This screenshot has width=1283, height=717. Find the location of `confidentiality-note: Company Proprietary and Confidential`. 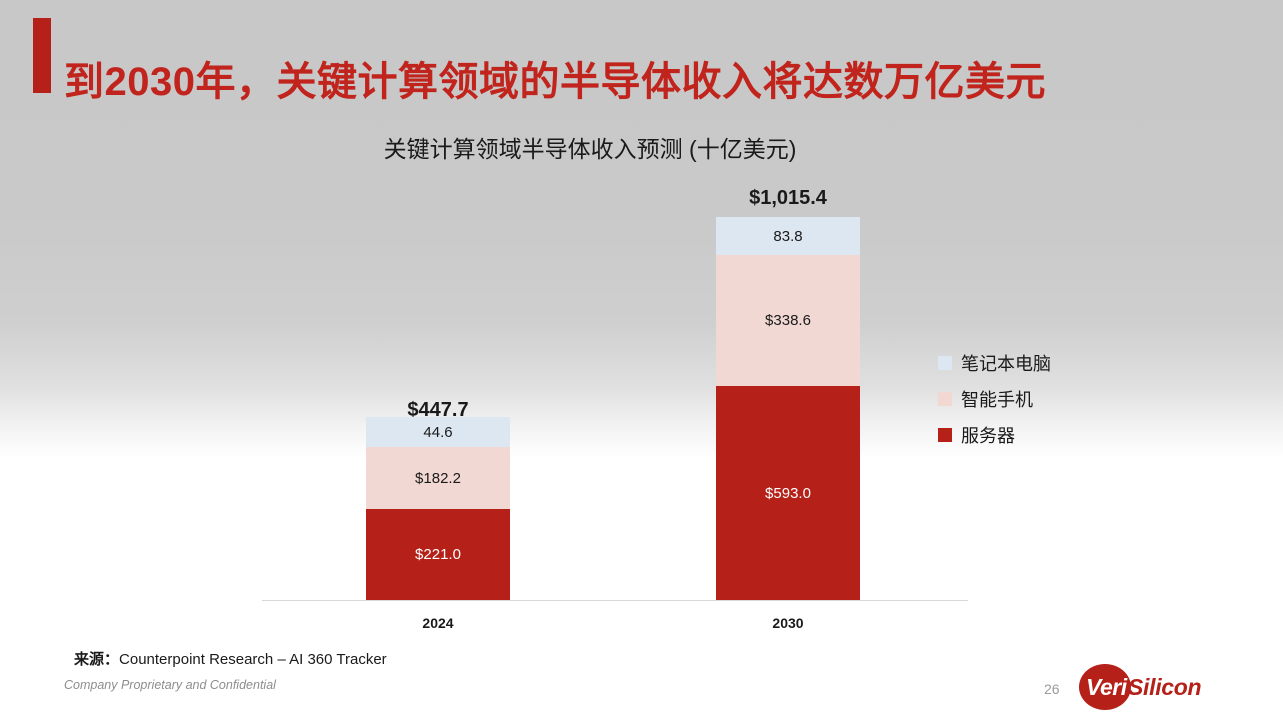

confidentiality-note: Company Proprietary and Confidential is located at coordinates (170, 685).